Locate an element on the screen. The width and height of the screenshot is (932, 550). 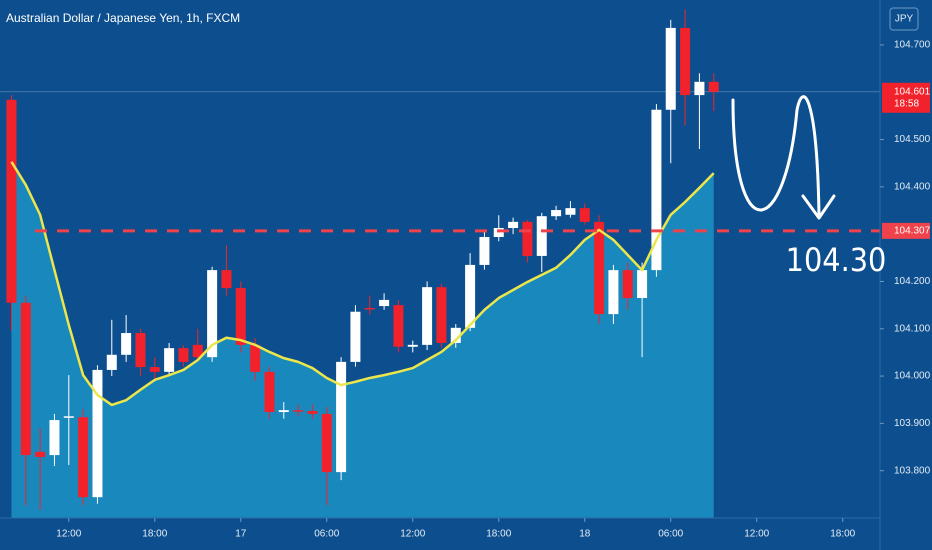
y-tick-label: 104.000 is located at coordinates (912, 376).